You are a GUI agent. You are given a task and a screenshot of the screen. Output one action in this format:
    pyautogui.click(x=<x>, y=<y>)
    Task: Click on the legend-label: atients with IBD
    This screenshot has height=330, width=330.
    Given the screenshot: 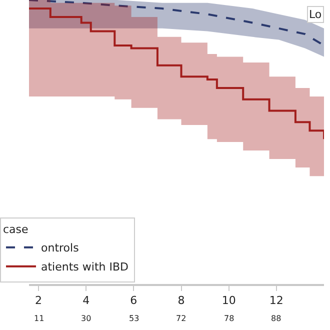 What is the action you would take?
    pyautogui.click(x=84, y=267)
    